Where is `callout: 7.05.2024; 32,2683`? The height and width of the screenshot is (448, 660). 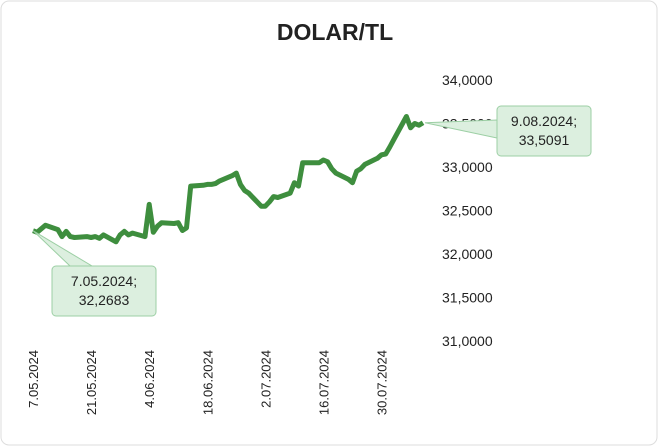
callout: 7.05.2024; 32,2683 is located at coordinates (94, 273).